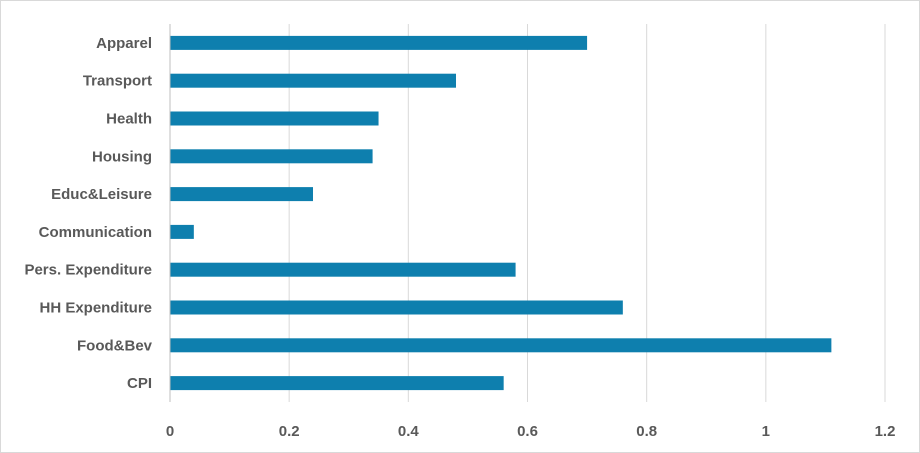 This screenshot has height=453, width=920. I want to click on x-tick-label: 1.2, so click(885, 431).